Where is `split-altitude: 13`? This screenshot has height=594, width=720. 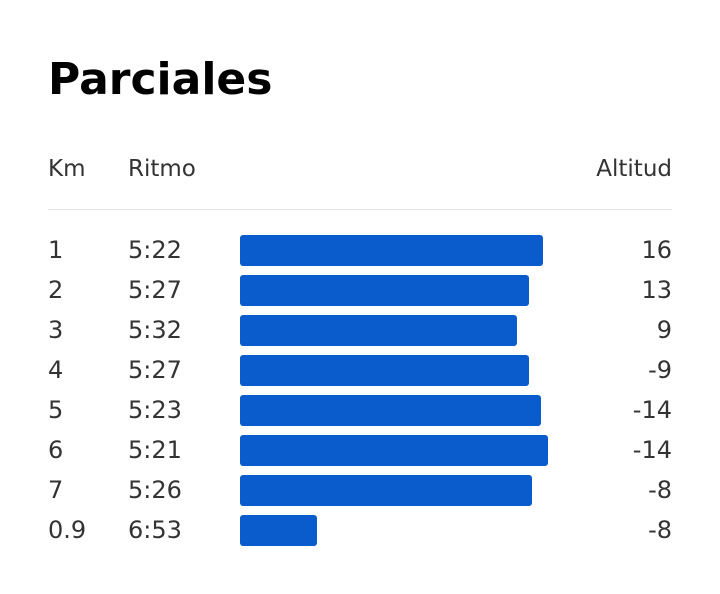
split-altitude: 13 is located at coordinates (656, 290).